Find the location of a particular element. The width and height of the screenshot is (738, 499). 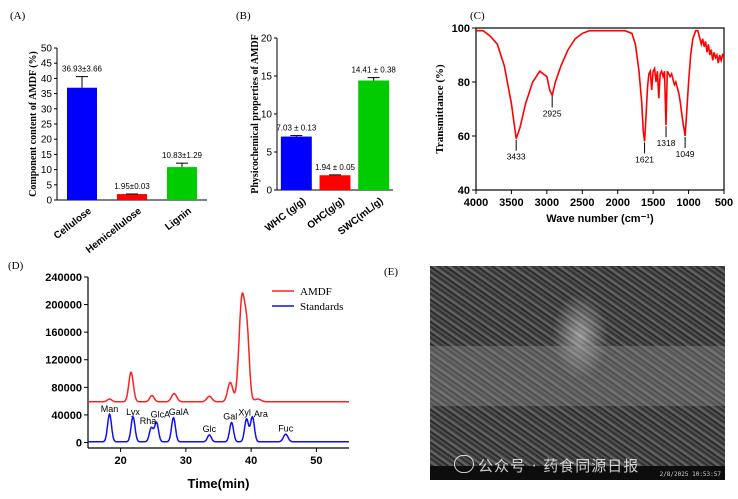

y-tick-label-B: 5 is located at coordinates (269, 153).